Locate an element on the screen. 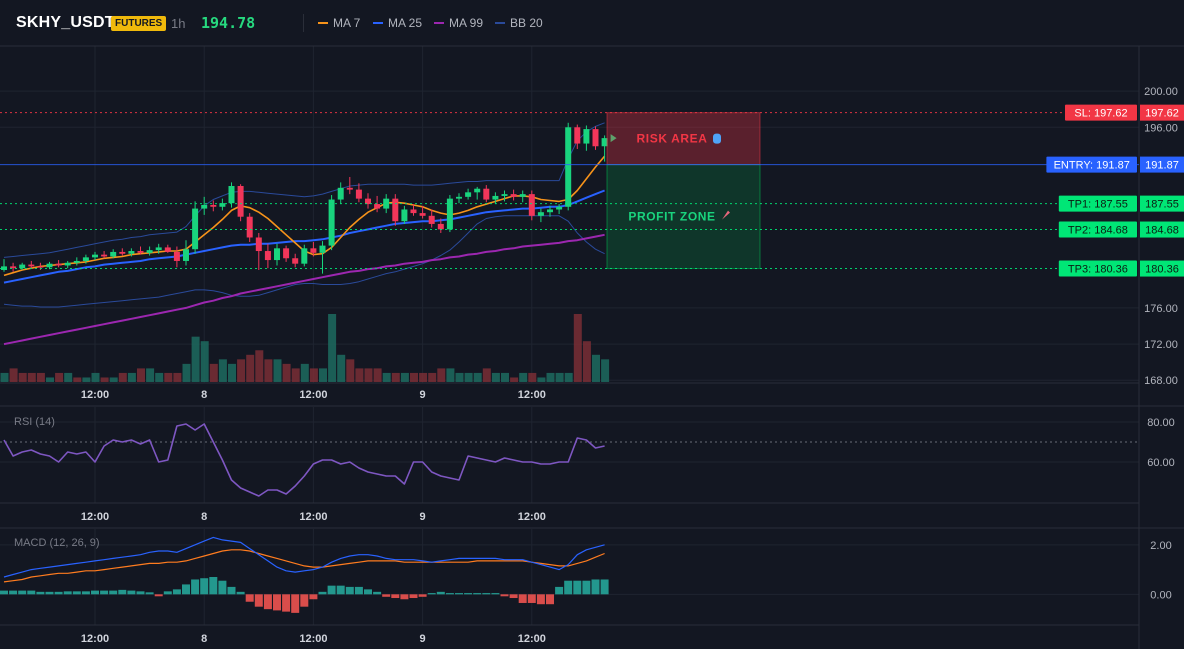  time-tick: 8 is located at coordinates (204, 517).